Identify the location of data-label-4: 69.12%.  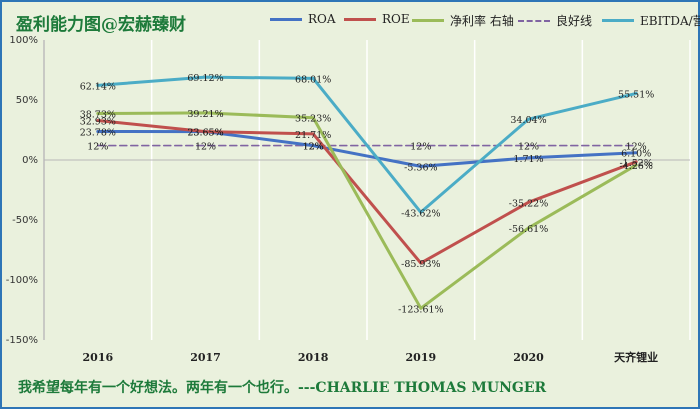
(205, 78).